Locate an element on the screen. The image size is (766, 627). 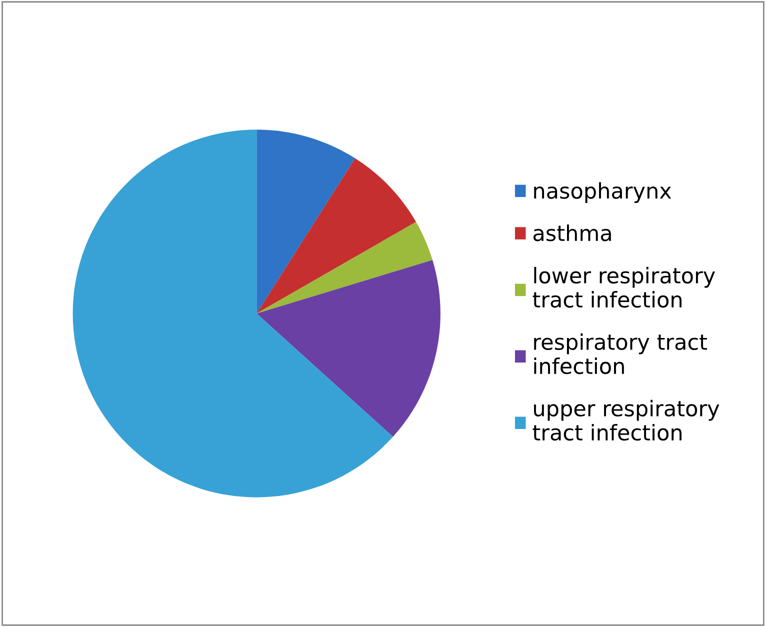
legend-label: nasopharynx is located at coordinates (603, 193).